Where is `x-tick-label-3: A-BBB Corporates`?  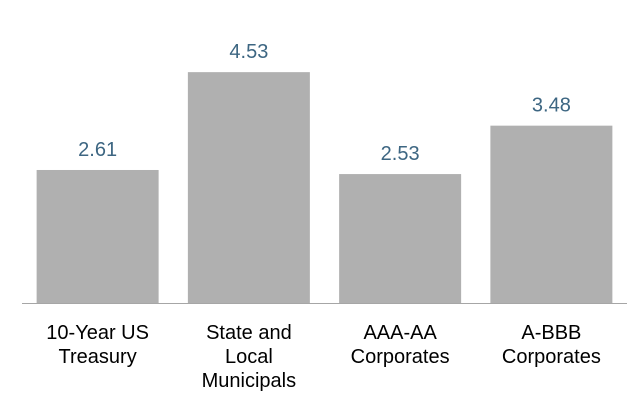 x-tick-label-3: A-BBB Corporates is located at coordinates (551, 345).